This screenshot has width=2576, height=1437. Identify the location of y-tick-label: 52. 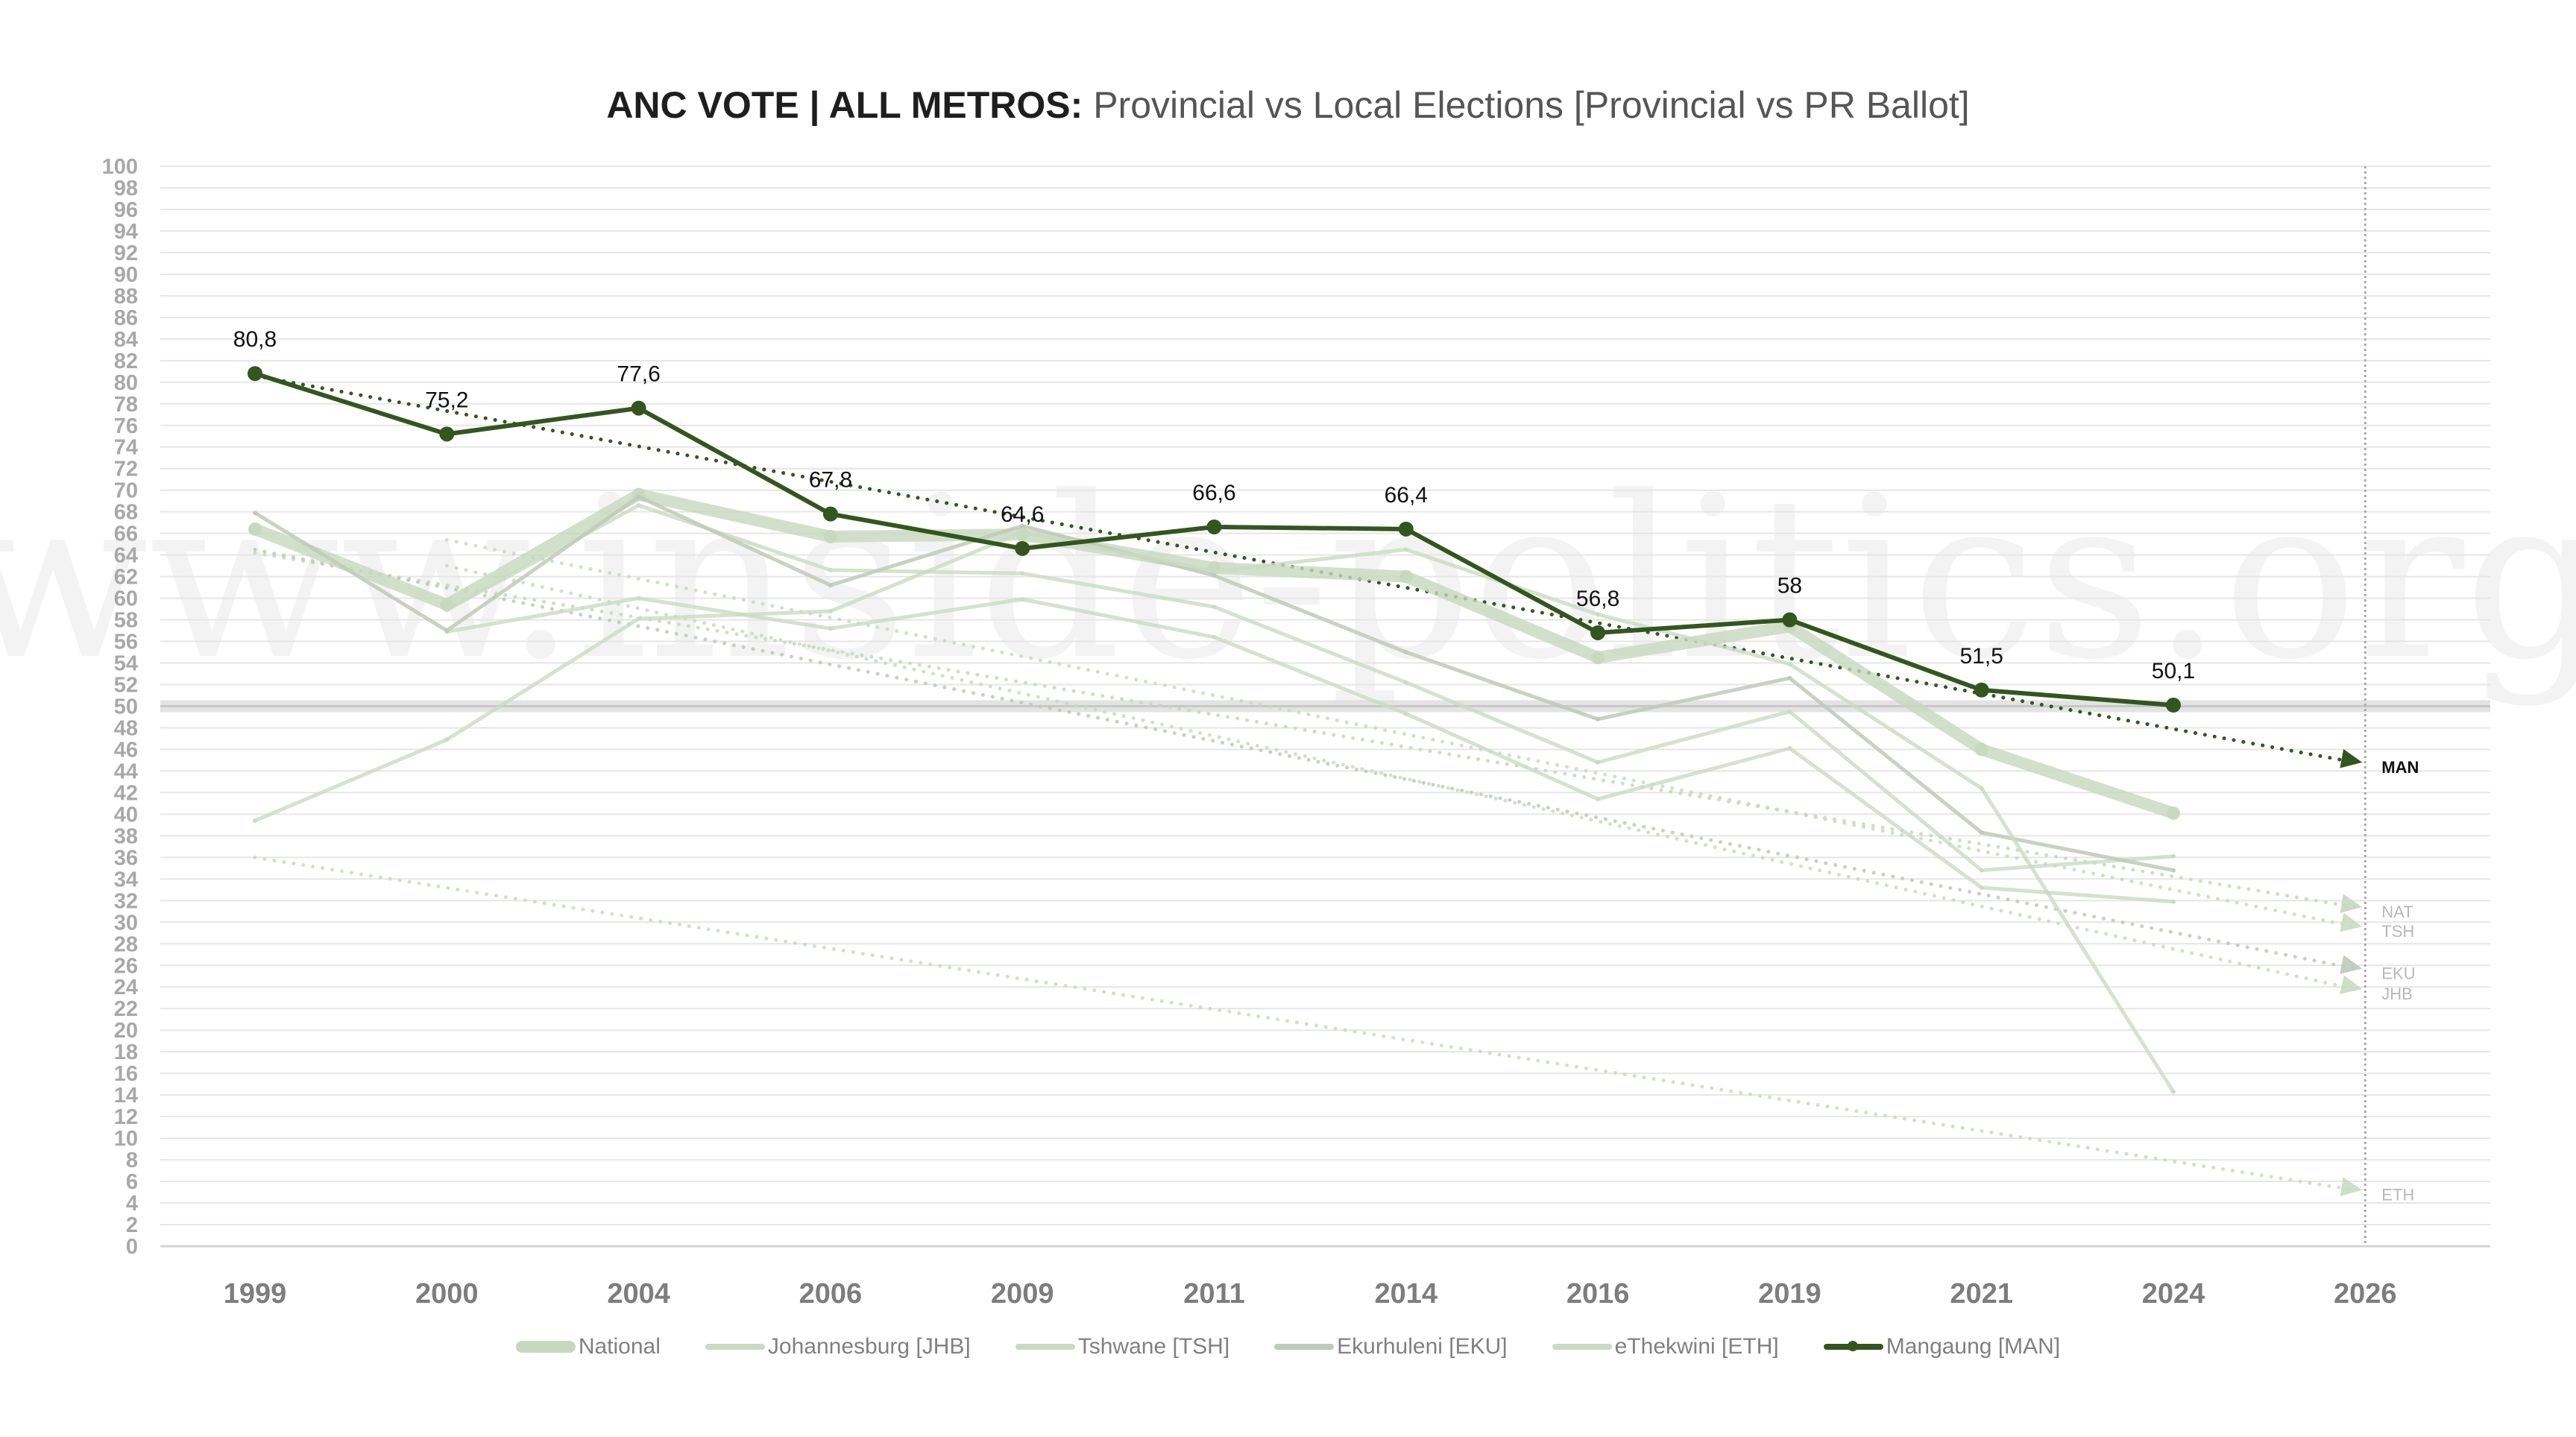
(126, 686).